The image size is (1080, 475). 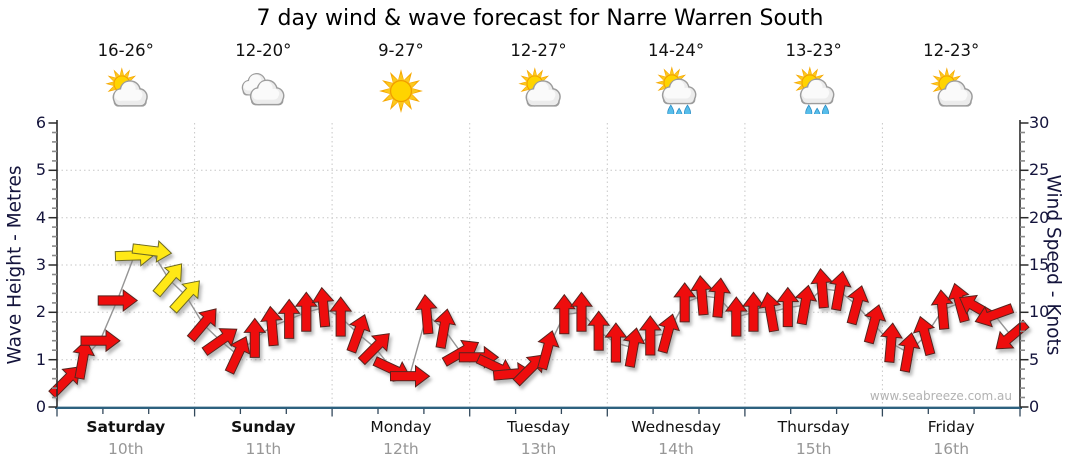 I want to click on watermark: www.seabreeze.com.au, so click(x=940, y=396).